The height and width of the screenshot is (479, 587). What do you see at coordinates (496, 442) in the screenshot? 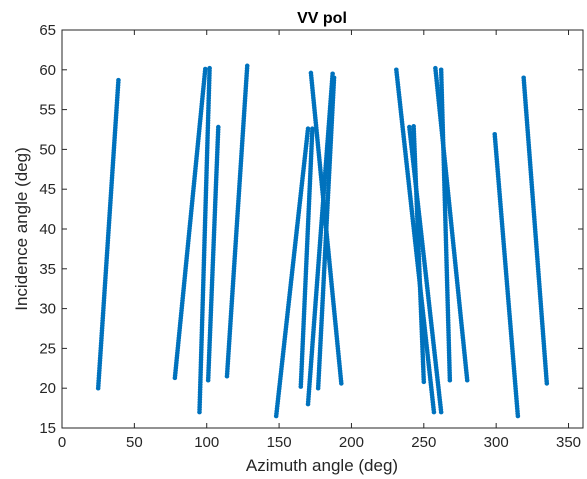
I see `x-tick-label: 300` at bounding box center [496, 442].